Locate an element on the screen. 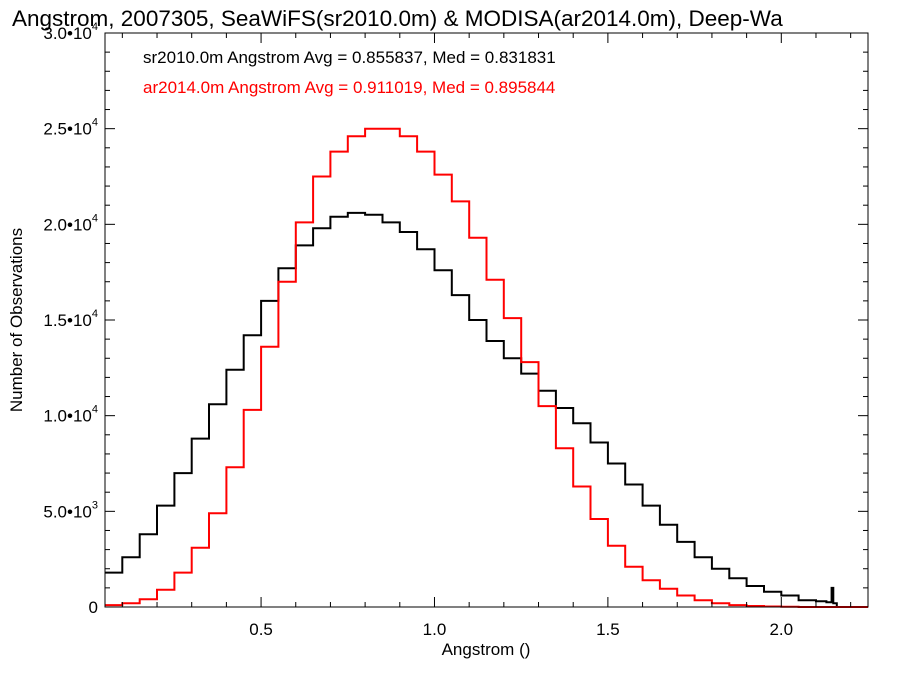  y-tick-label: 5.0•103 is located at coordinates (70, 510).